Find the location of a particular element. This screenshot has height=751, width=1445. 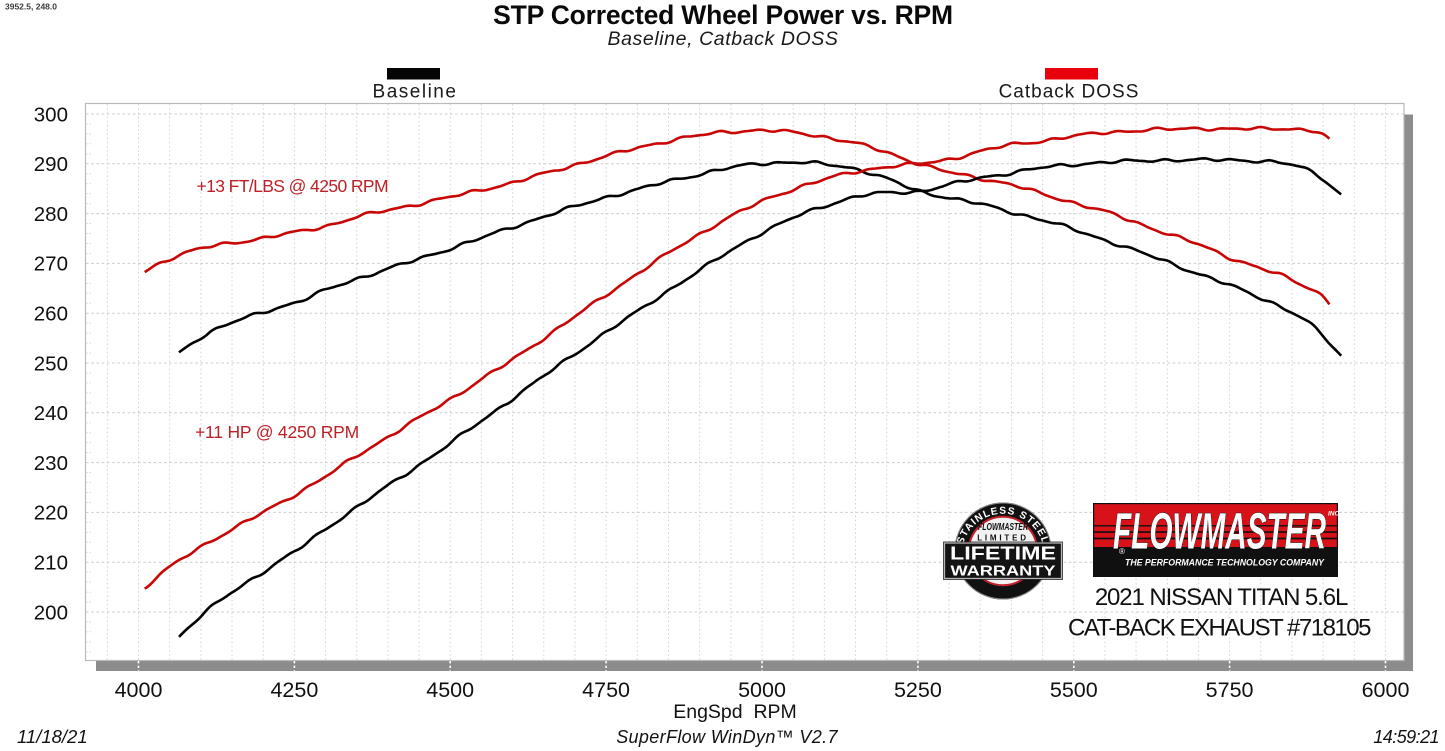

svg-text: WARRANTY is located at coordinates (1003, 571).